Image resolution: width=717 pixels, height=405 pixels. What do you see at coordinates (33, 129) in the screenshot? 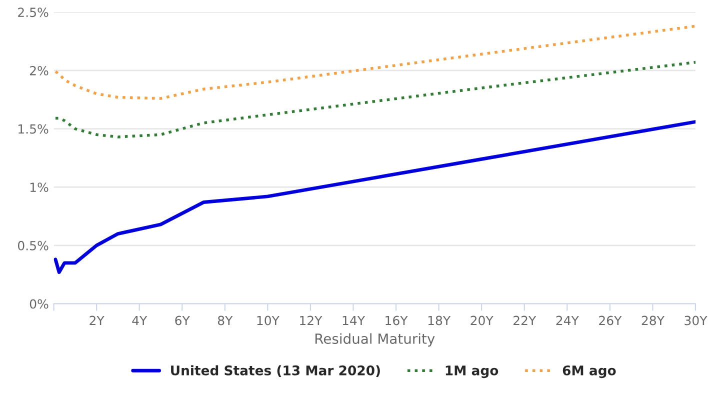
I see `y-tick-label: 1.5%` at bounding box center [33, 129].